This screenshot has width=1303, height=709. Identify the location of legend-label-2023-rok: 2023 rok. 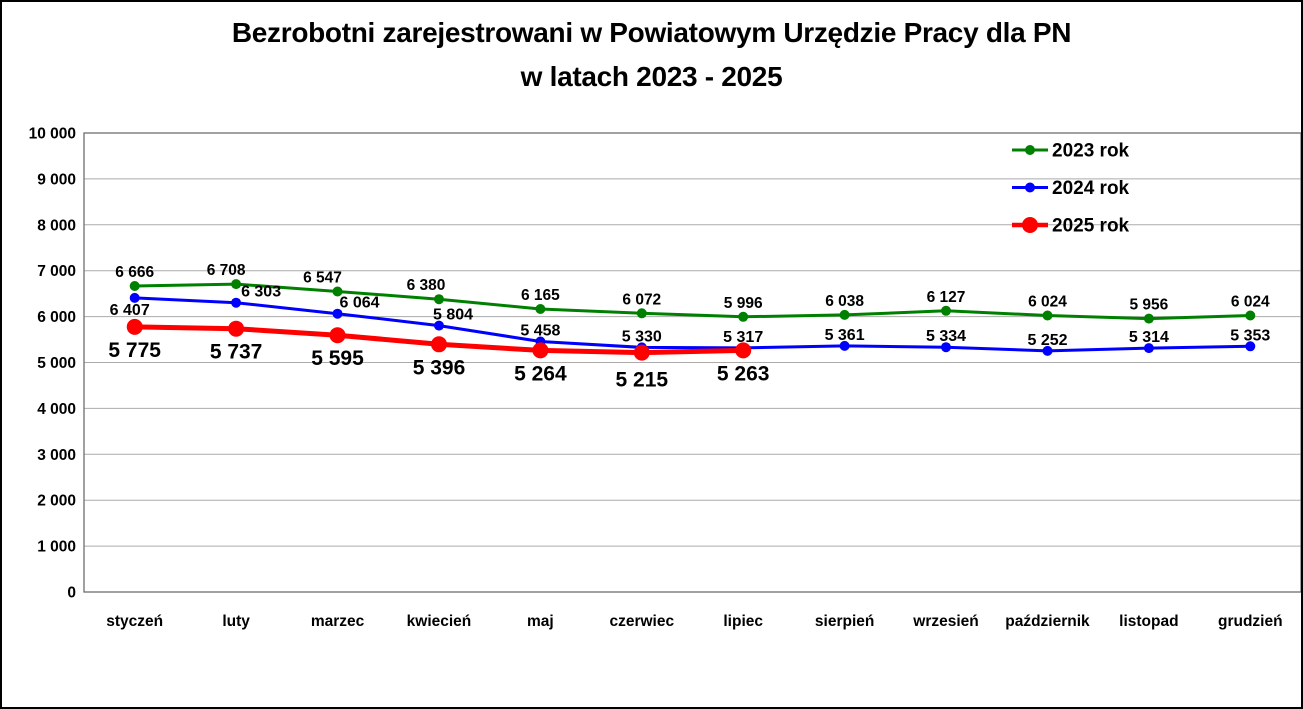
(1091, 151).